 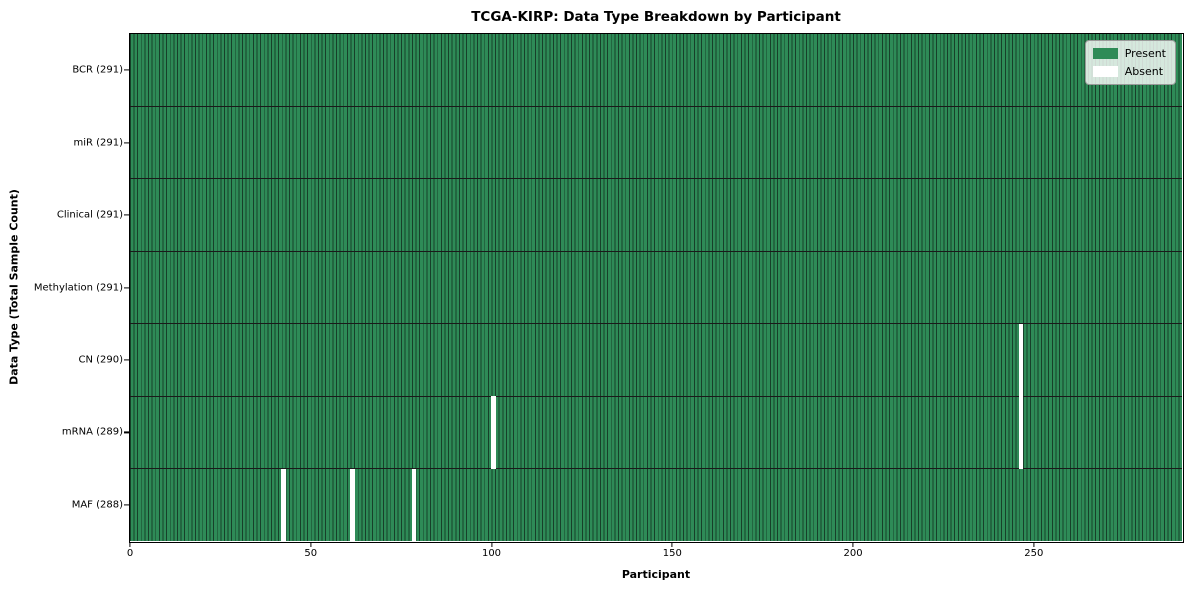 What do you see at coordinates (656, 70) in the screenshot?
I see `heatmap-row-bcr` at bounding box center [656, 70].